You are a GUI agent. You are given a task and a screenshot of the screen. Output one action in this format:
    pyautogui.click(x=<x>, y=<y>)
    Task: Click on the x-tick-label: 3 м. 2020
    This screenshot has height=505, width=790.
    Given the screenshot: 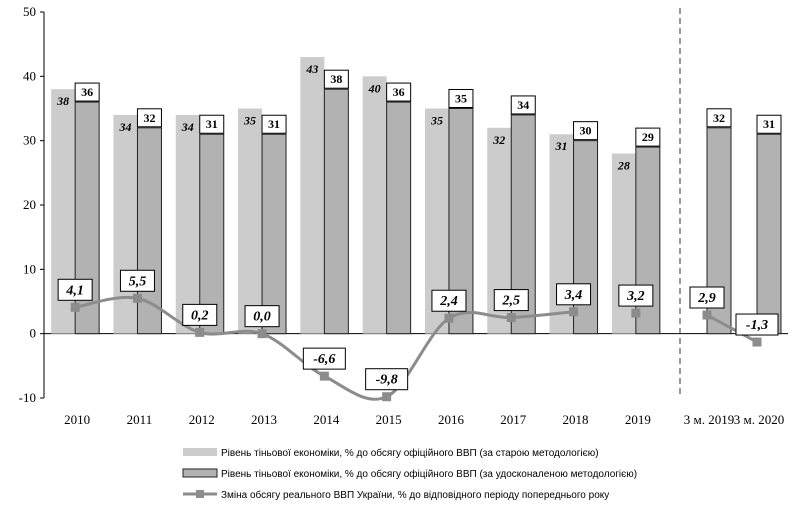 What is the action you would take?
    pyautogui.click(x=759, y=419)
    